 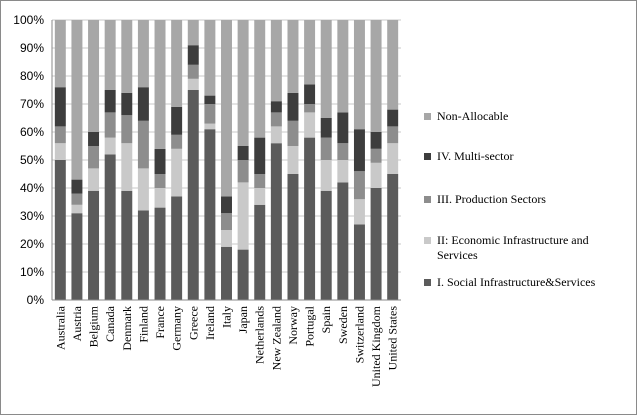 What do you see at coordinates (475, 156) in the screenshot?
I see `legend-label: IV. Multi-sector` at bounding box center [475, 156].